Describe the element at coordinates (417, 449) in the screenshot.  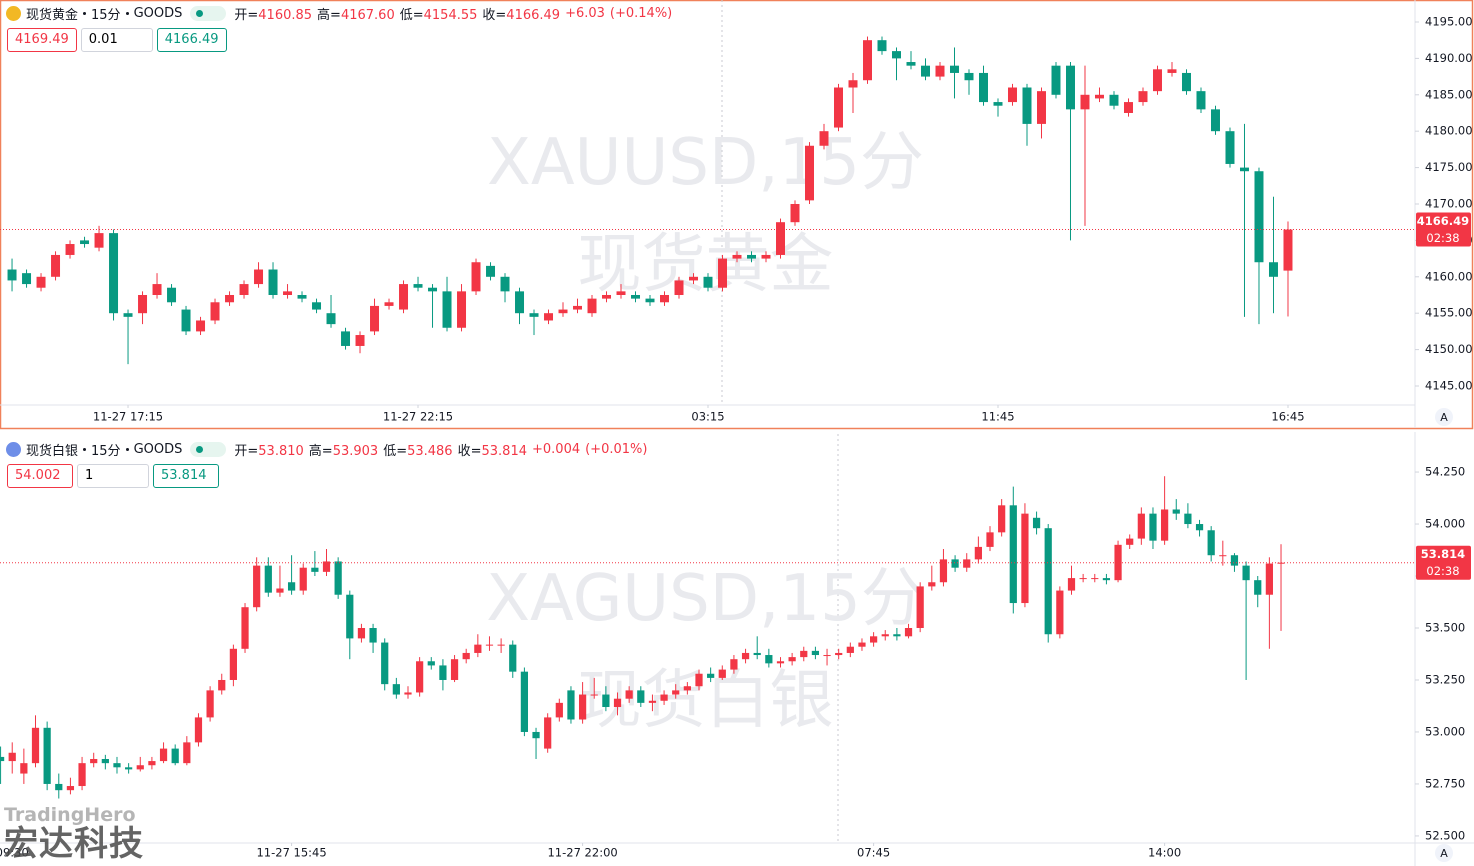
I see `ohlc-item: 低=53.486` at that location.